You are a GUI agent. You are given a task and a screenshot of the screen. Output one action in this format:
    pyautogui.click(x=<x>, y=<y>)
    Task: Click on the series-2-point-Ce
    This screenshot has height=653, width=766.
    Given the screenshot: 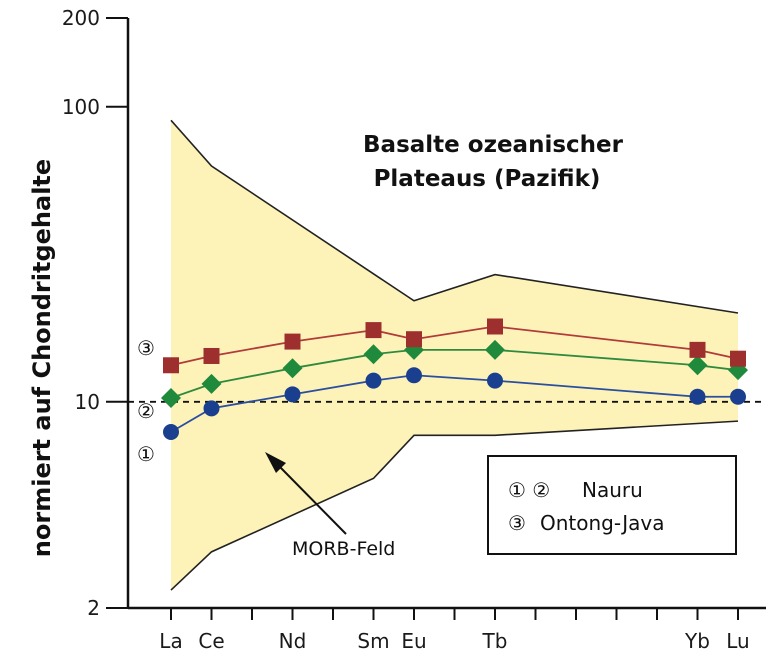 What is the action you would take?
    pyautogui.click(x=211, y=383)
    